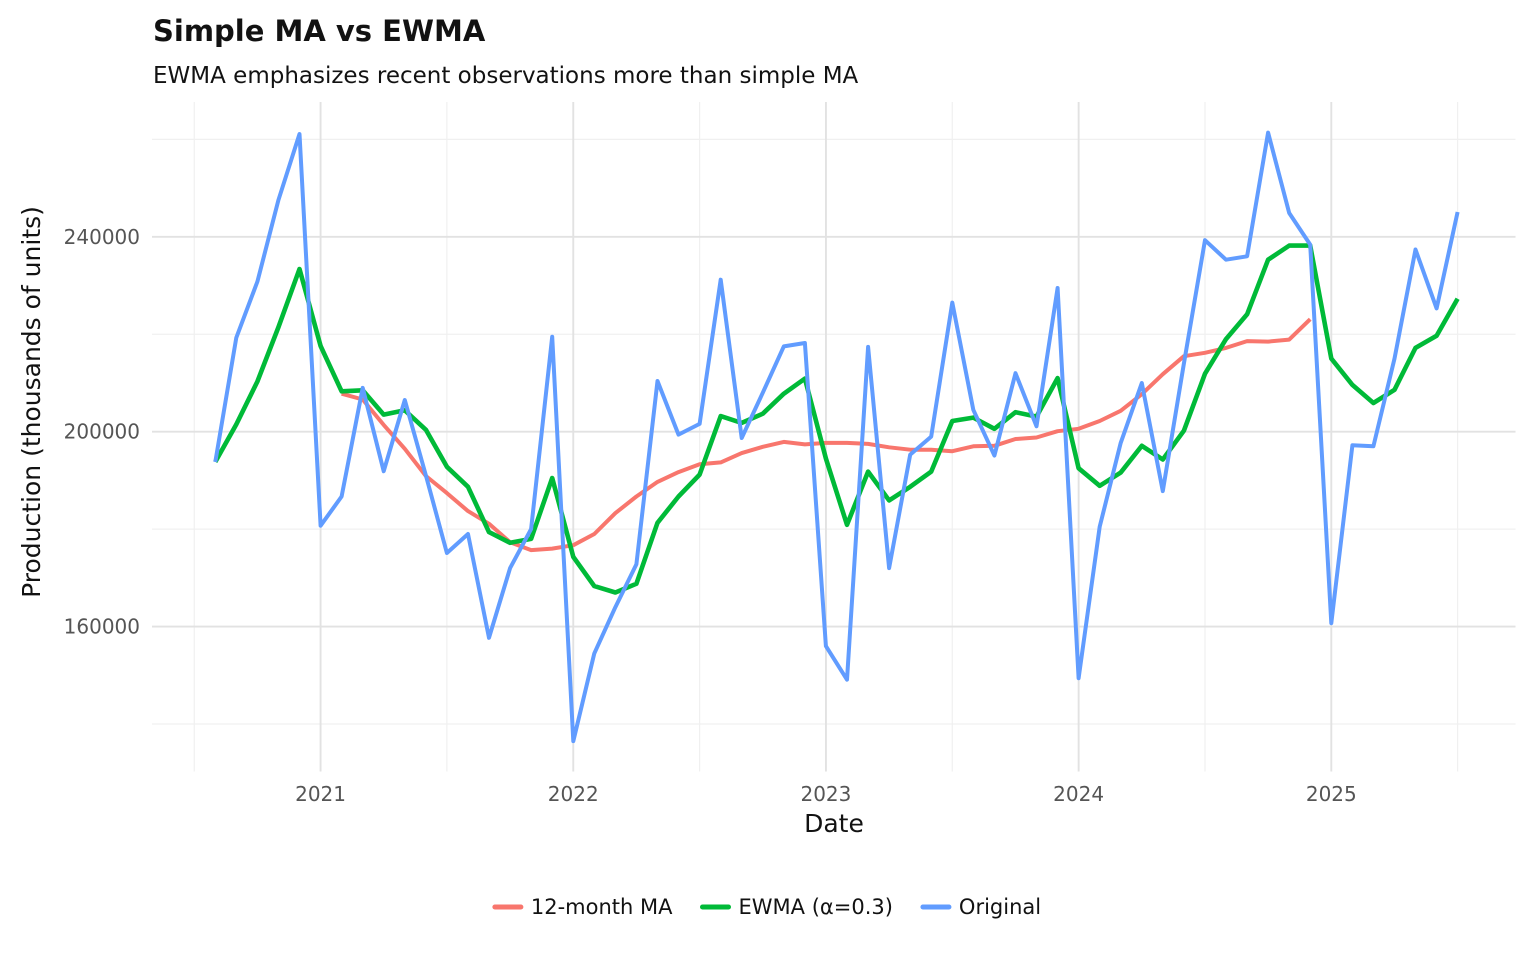 This screenshot has height=960, width=1536. I want to click on legend-item-original: Original, so click(980, 907).